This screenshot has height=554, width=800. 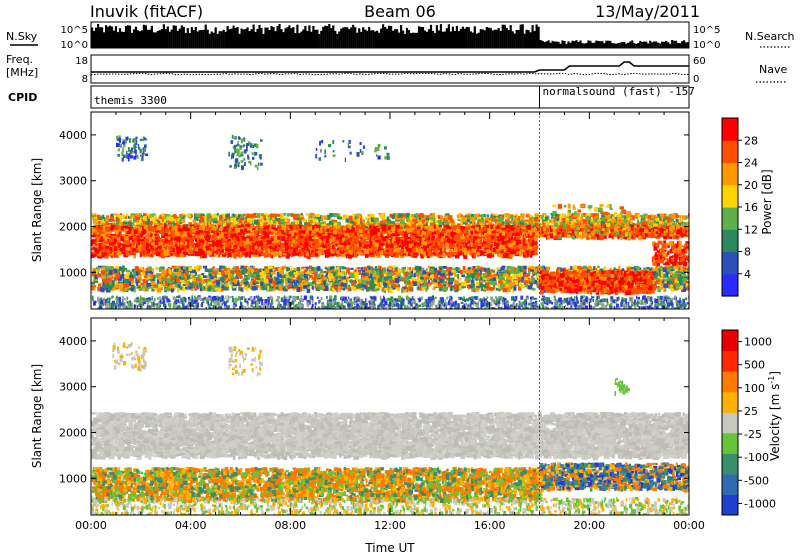 I want to click on power-ytick-2: 3000, so click(x=73, y=181).